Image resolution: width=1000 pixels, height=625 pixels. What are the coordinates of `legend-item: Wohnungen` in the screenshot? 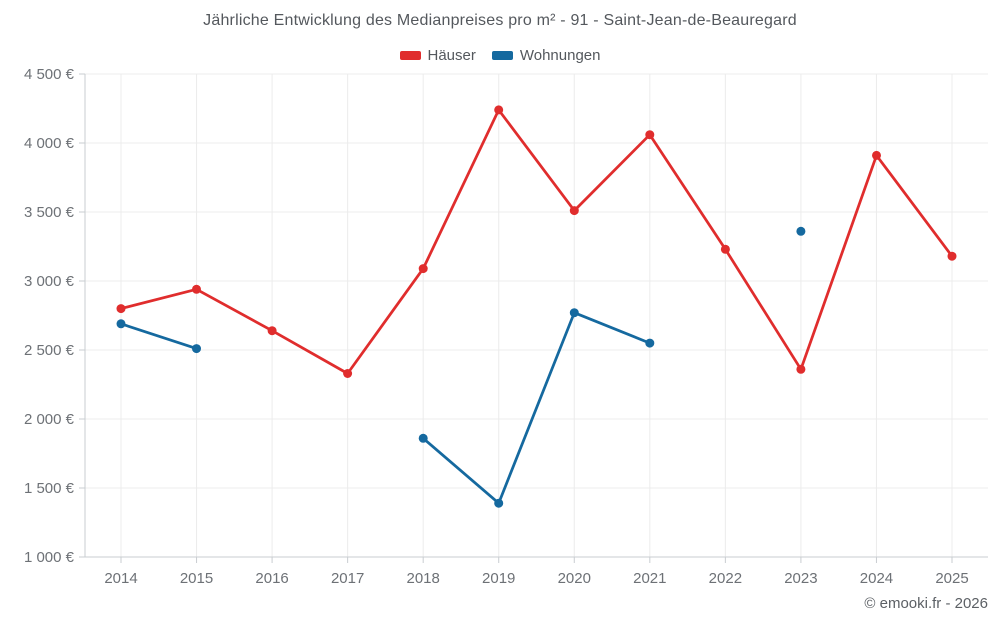 It's located at (546, 55).